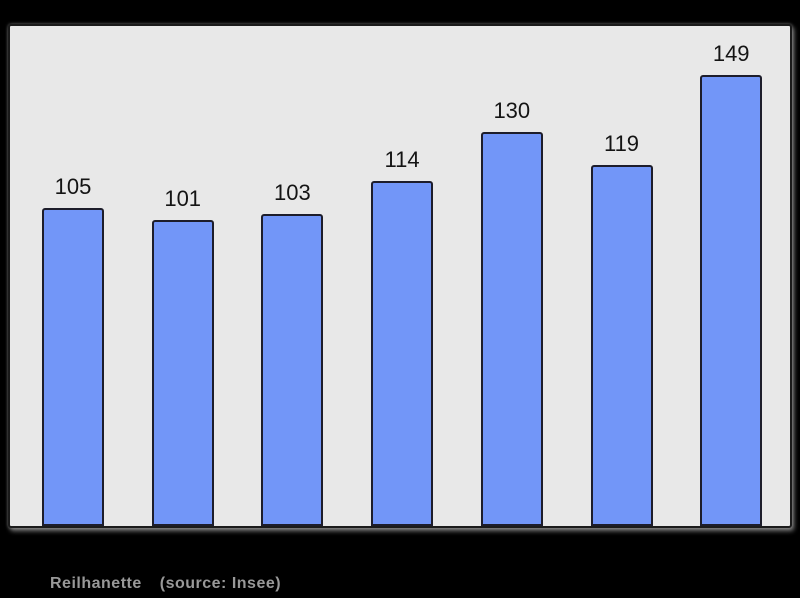 The height and width of the screenshot is (598, 800). What do you see at coordinates (96, 583) in the screenshot?
I see `caption-title: Reilhanette` at bounding box center [96, 583].